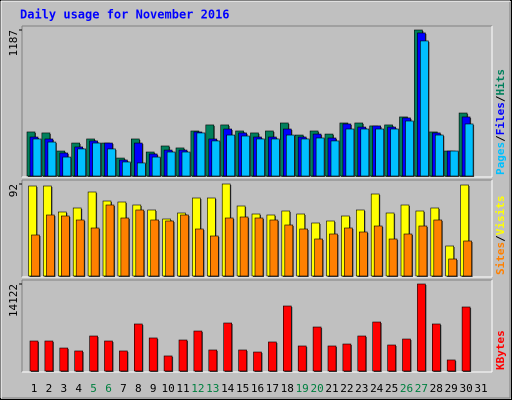 This screenshot has width=512, height=400. What do you see at coordinates (500, 258) in the screenshot?
I see `legend-entry: Sites` at bounding box center [500, 258].